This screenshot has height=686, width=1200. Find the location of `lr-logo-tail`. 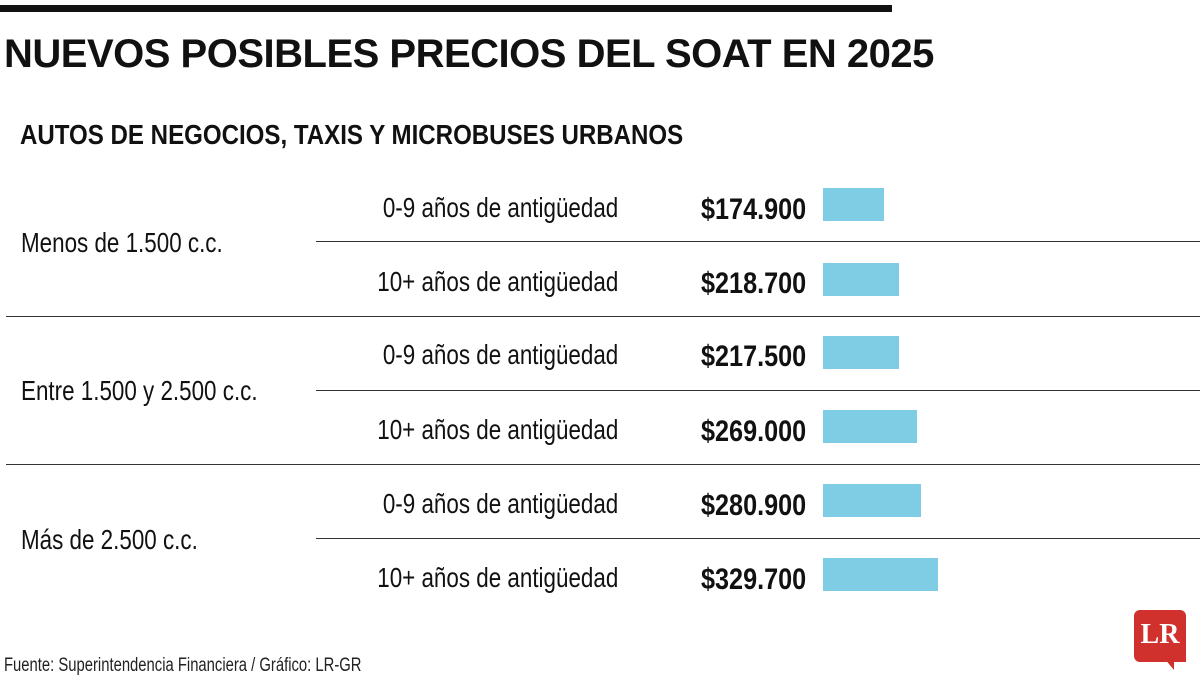

lr-logo-tail is located at coordinates (1169, 664).